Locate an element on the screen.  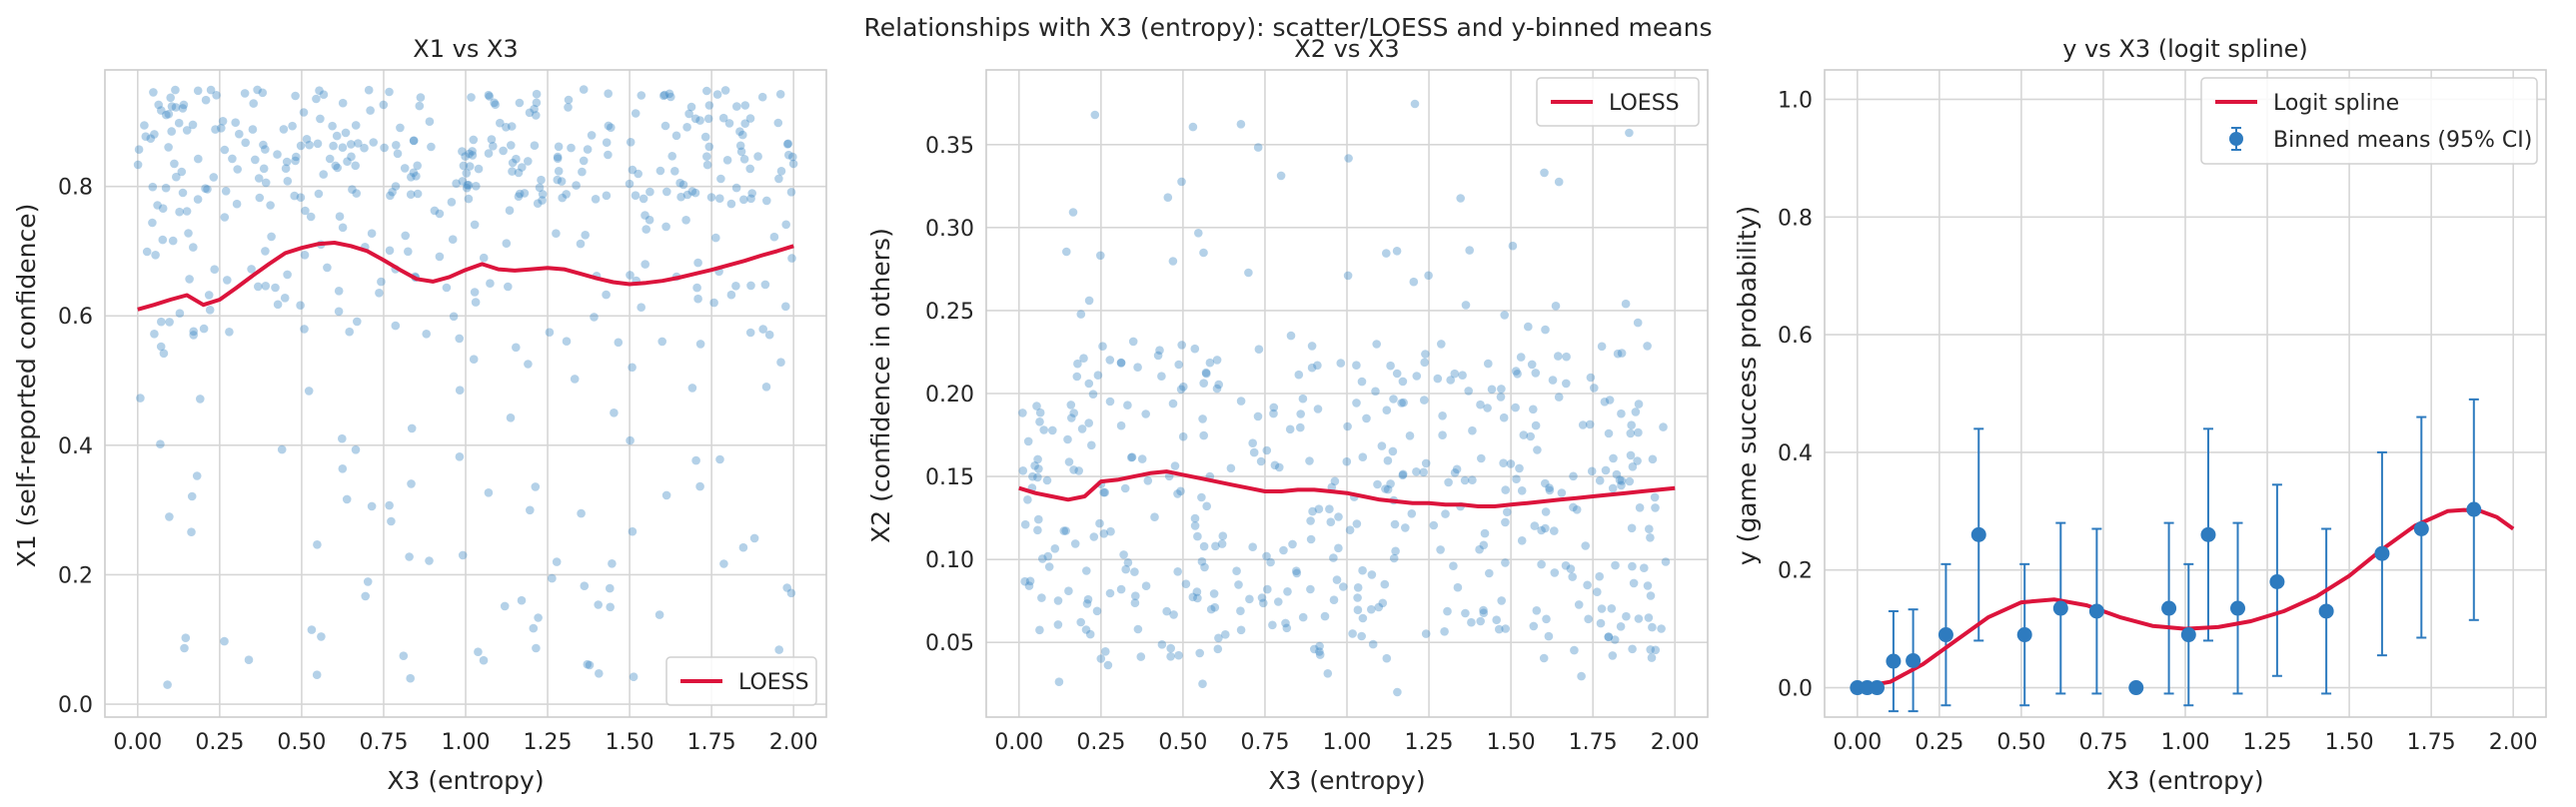
x-tick-label: 0.75 is located at coordinates (383, 742).